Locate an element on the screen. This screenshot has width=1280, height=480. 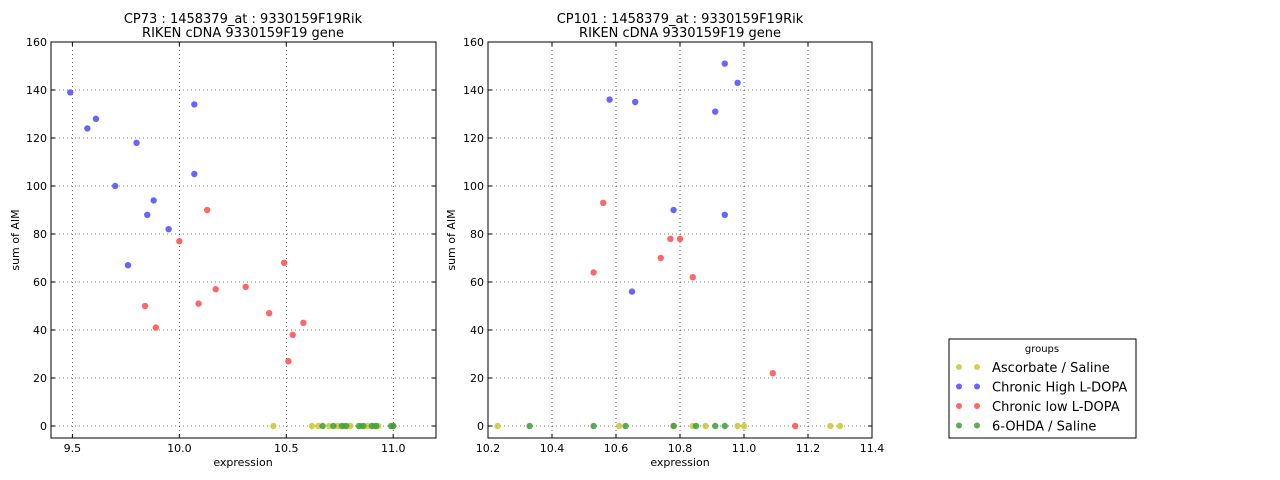
x-tick-label: 9.5 is located at coordinates (73, 448).